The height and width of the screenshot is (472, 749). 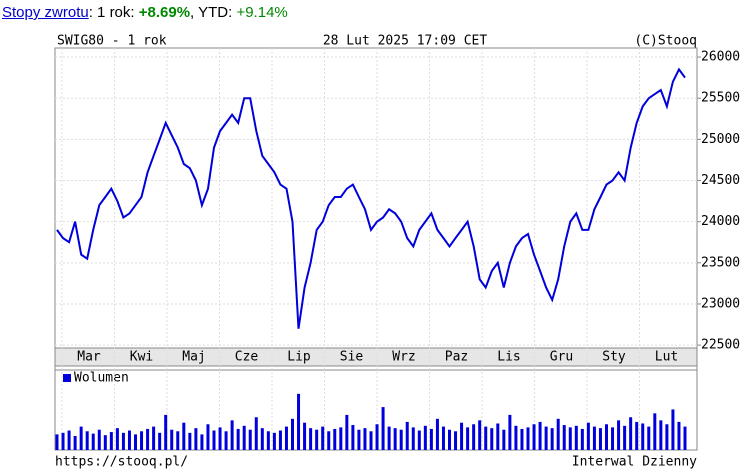 I want to click on y-tick-label: 25000, so click(x=720, y=139).